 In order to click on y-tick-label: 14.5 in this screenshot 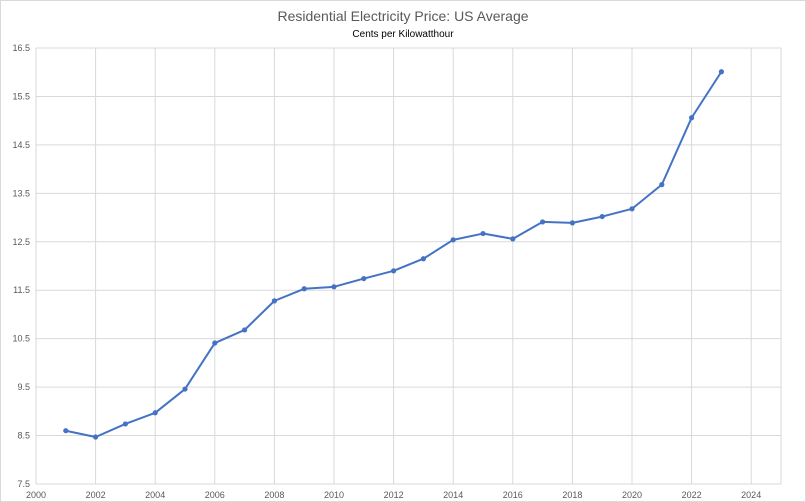, I will do `click(21, 145)`.